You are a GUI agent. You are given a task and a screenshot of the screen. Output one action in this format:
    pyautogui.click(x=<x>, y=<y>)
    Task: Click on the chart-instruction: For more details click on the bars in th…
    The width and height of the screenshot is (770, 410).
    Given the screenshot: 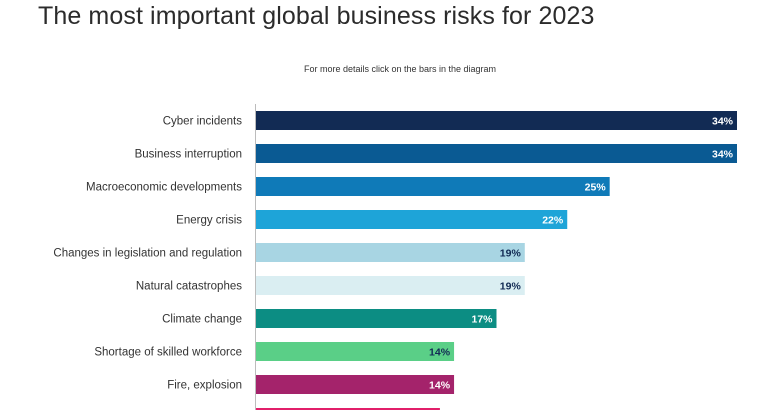 What is the action you would take?
    pyautogui.click(x=400, y=69)
    